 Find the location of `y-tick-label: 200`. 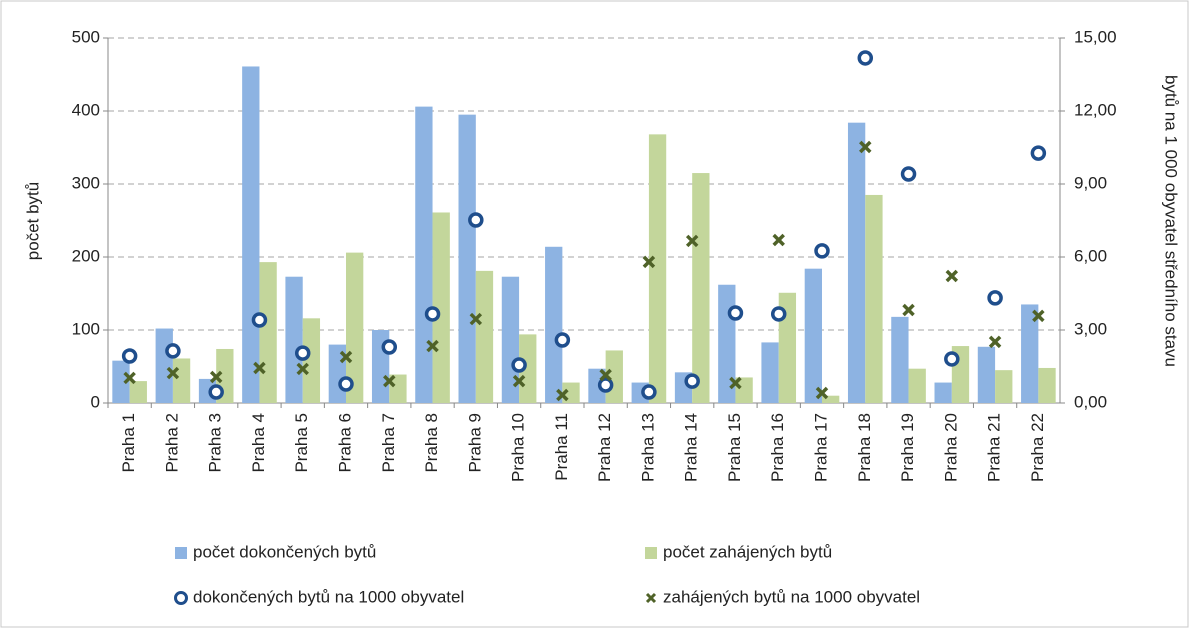

y-tick-label: 200 is located at coordinates (86, 255).